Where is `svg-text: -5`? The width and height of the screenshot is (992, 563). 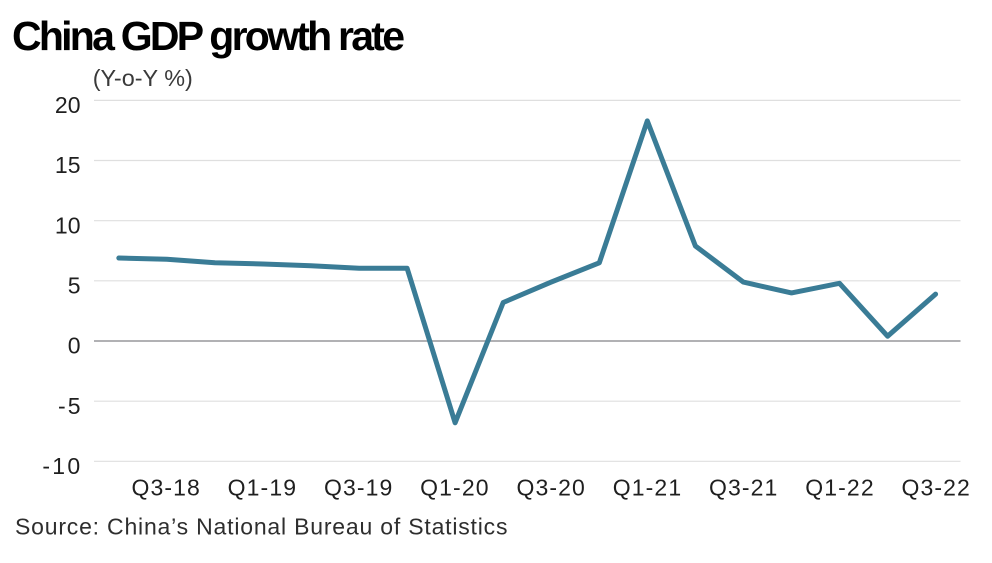 svg-text: -5 is located at coordinates (70, 406).